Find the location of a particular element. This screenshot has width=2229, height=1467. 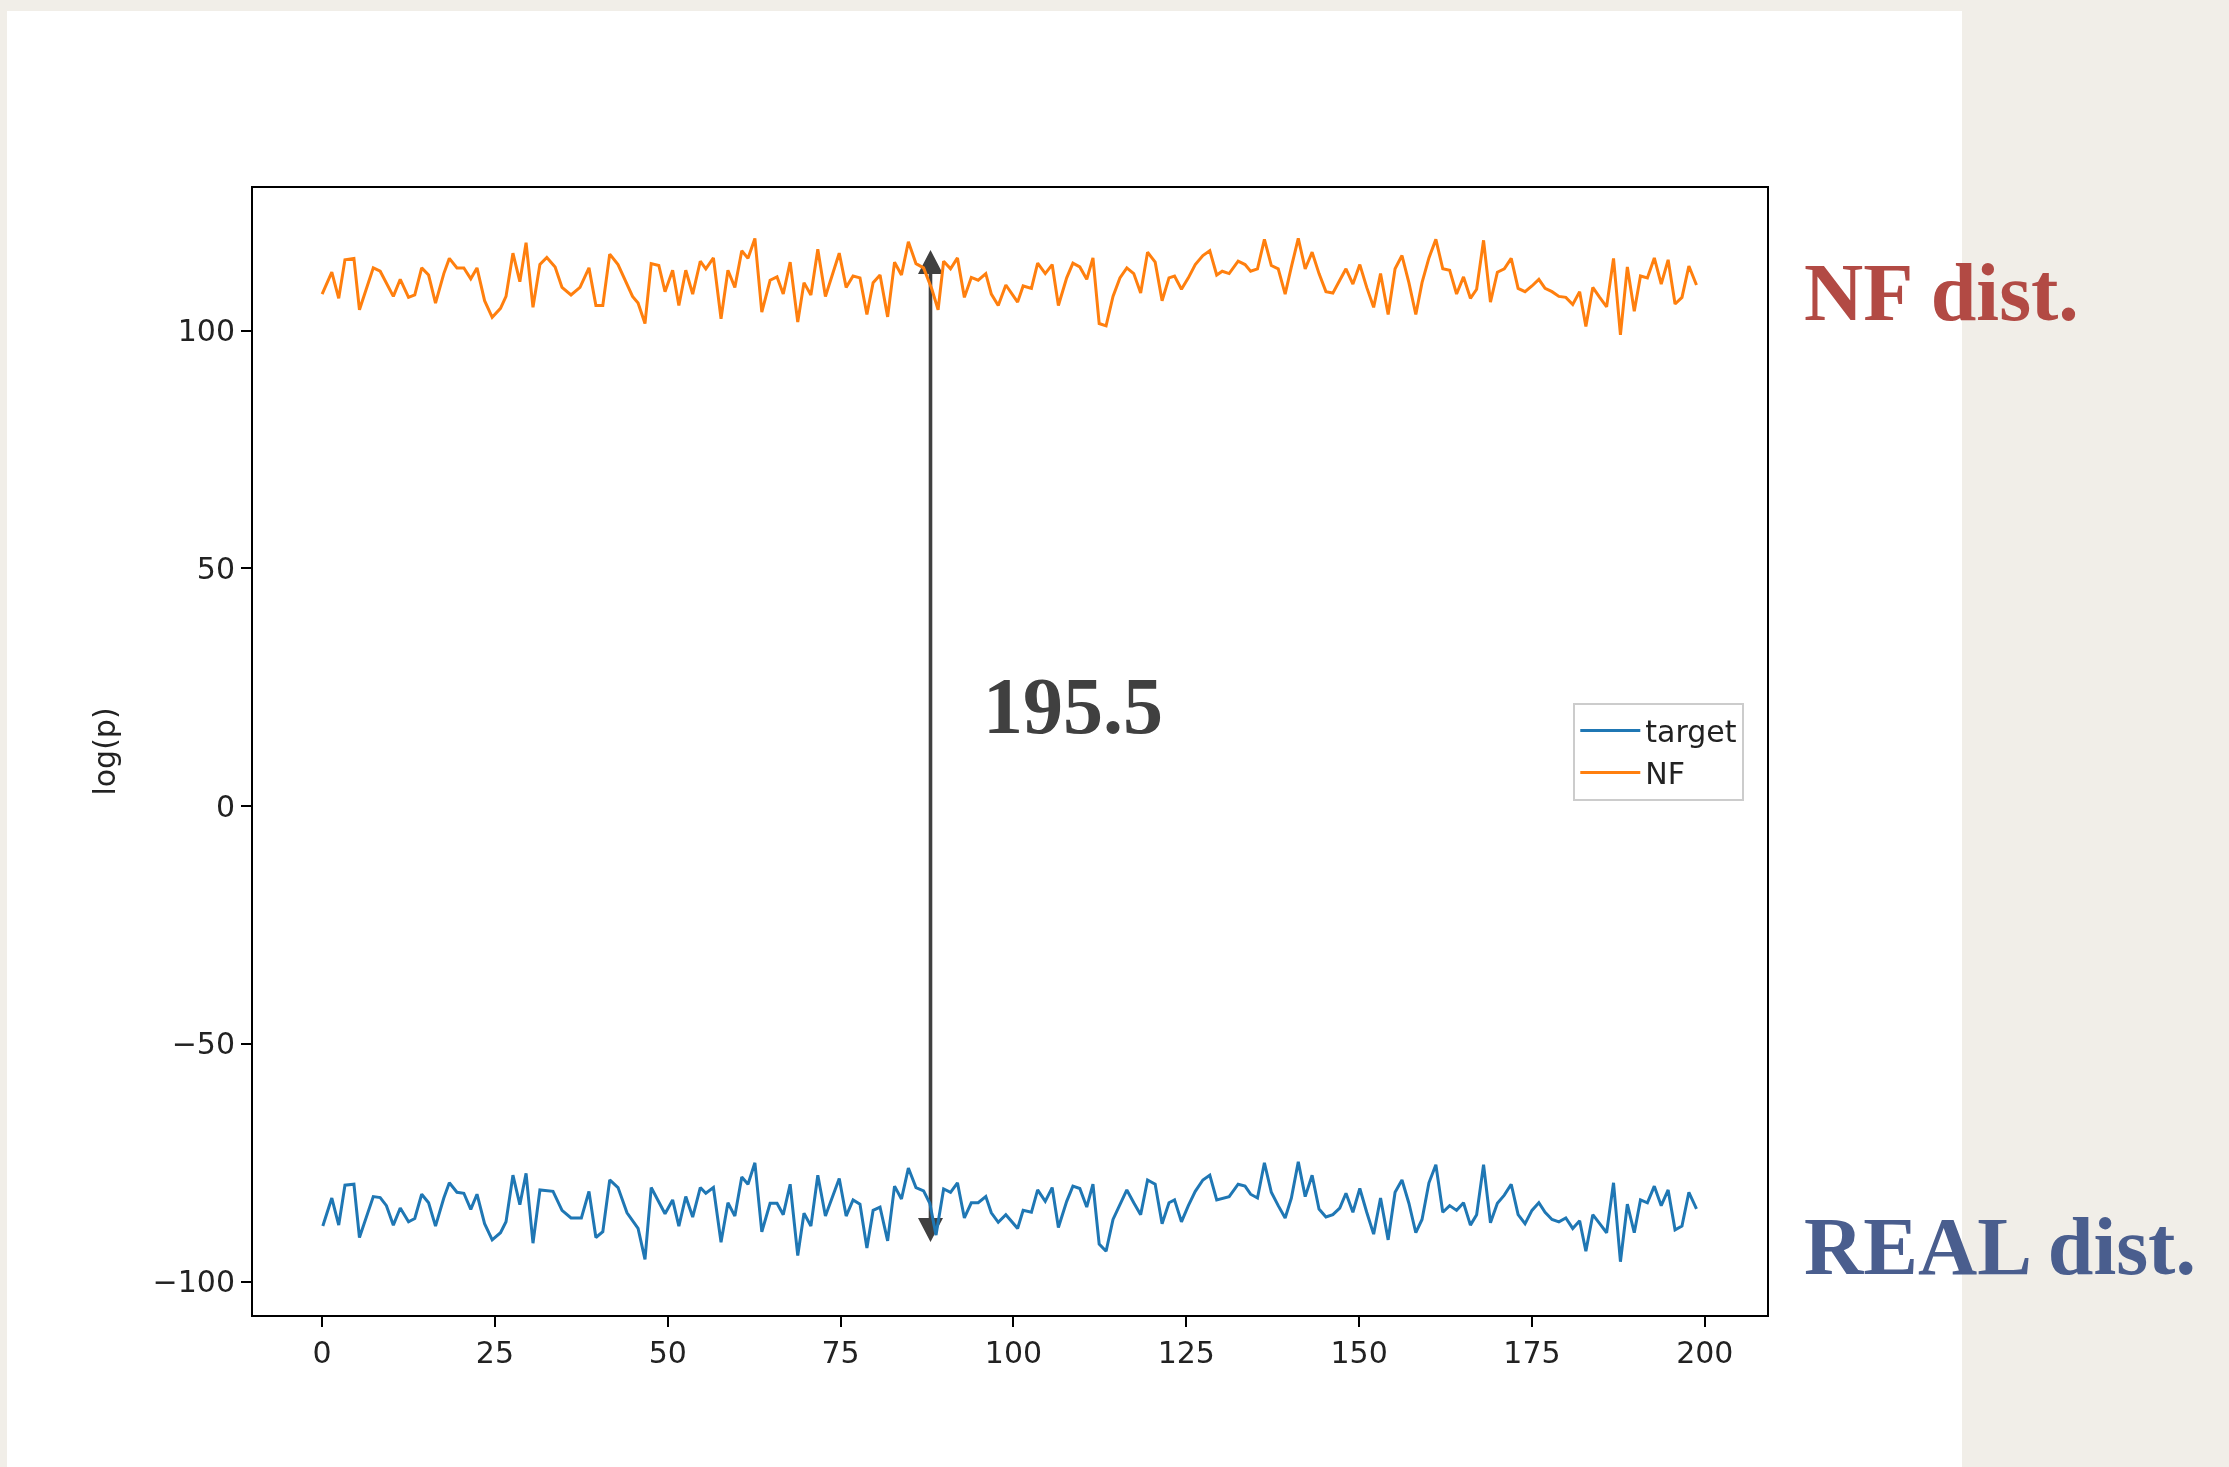

text: REAL dist. is located at coordinates (2000, 1246).